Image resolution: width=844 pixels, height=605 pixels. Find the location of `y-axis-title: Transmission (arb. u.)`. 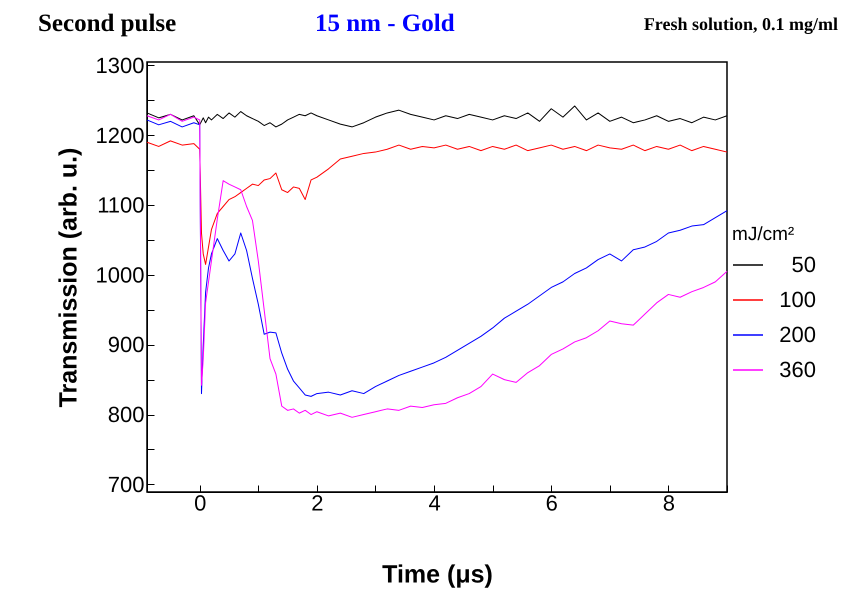

y-axis-title: Transmission (arb. u.) is located at coordinates (68, 278).